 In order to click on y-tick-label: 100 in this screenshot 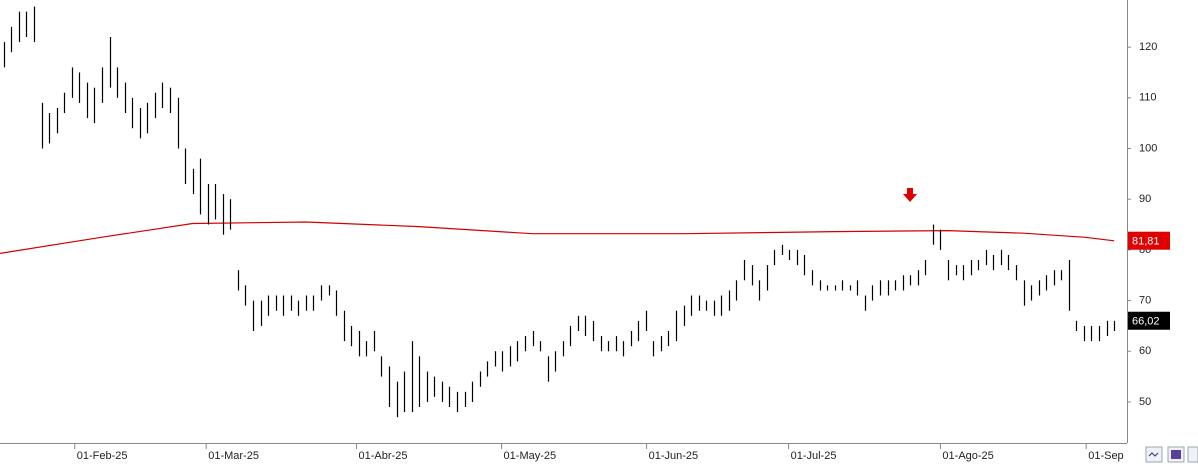, I will do `click(1148, 148)`.